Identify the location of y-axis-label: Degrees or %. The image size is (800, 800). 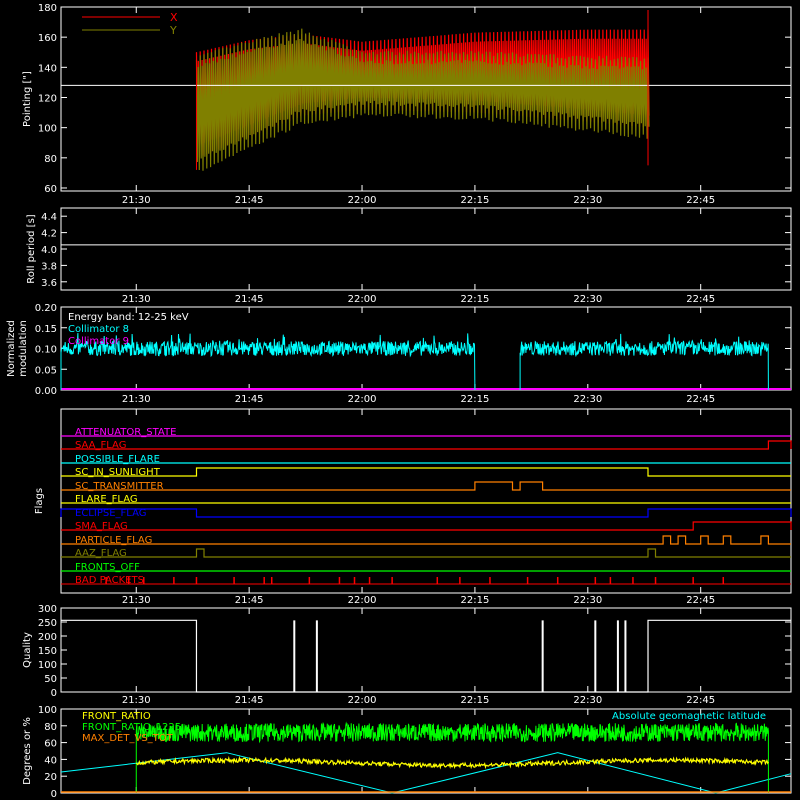
(27, 751).